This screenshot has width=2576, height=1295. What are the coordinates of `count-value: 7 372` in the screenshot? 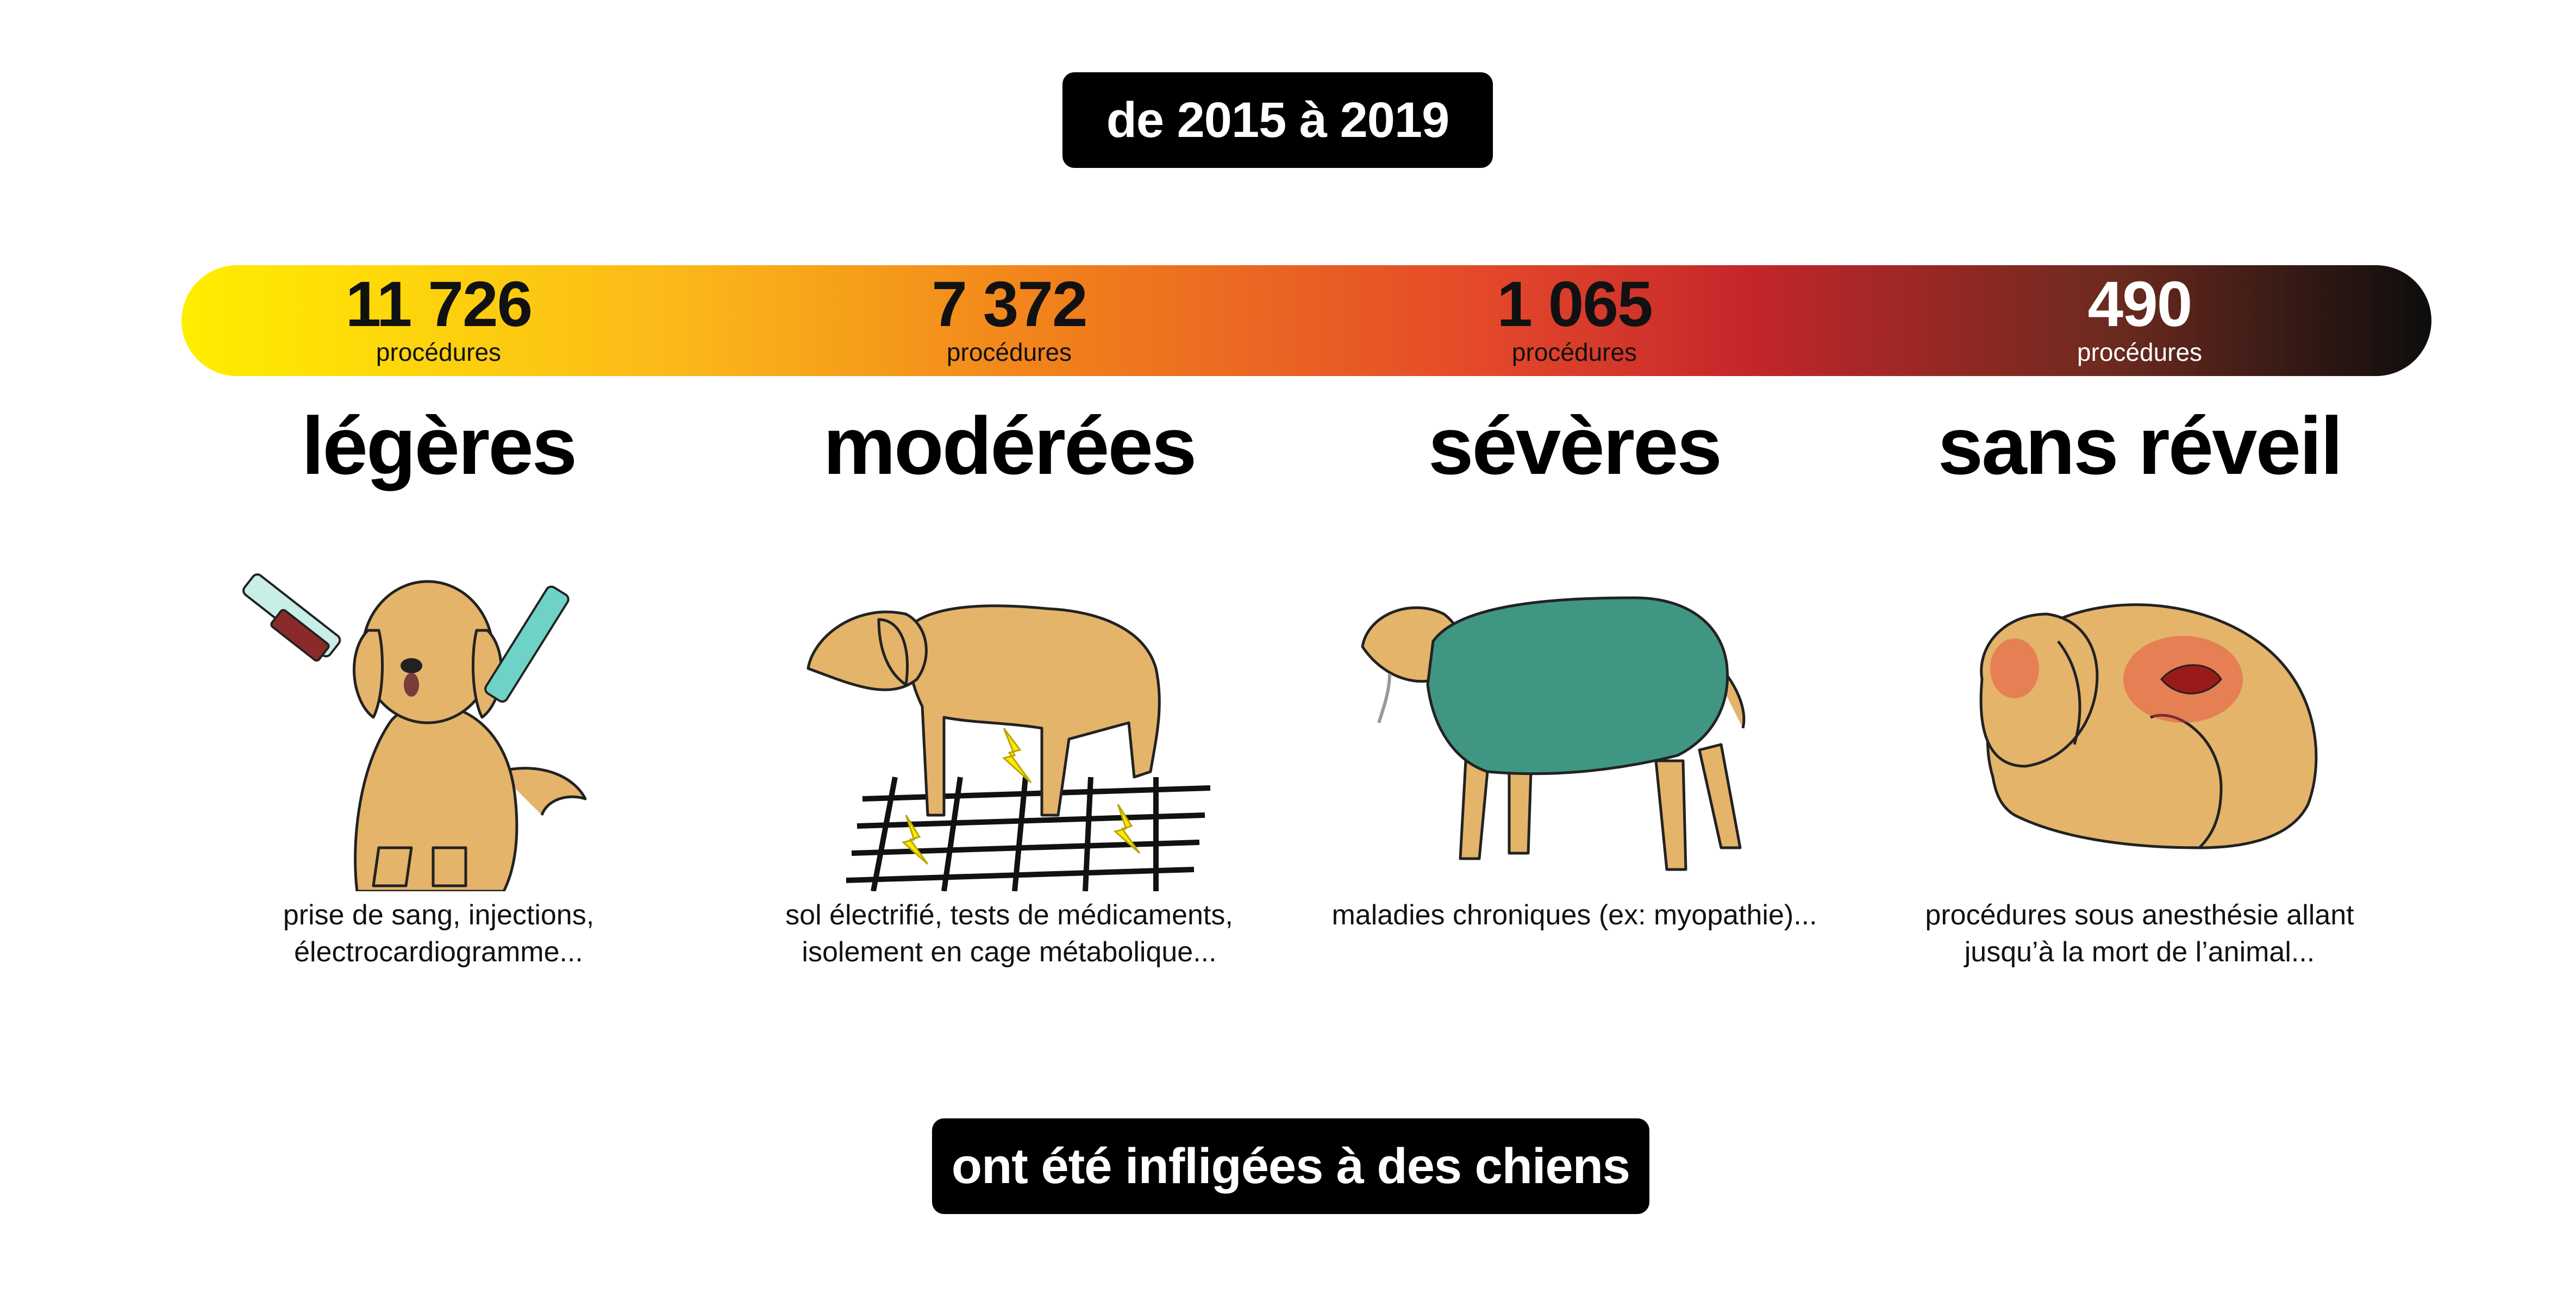 It's located at (1009, 304).